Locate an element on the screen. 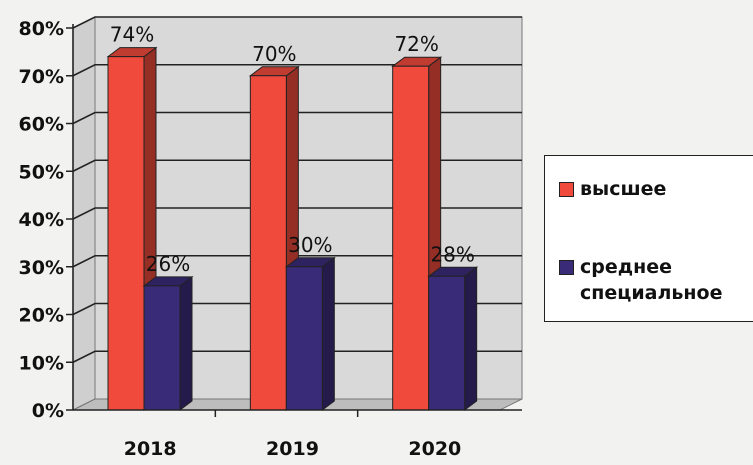 Image resolution: width=753 pixels, height=465 pixels. y-axis: 0% 10% 20% 30% 40% 50% 60% 70% 80% is located at coordinates (46, 220).